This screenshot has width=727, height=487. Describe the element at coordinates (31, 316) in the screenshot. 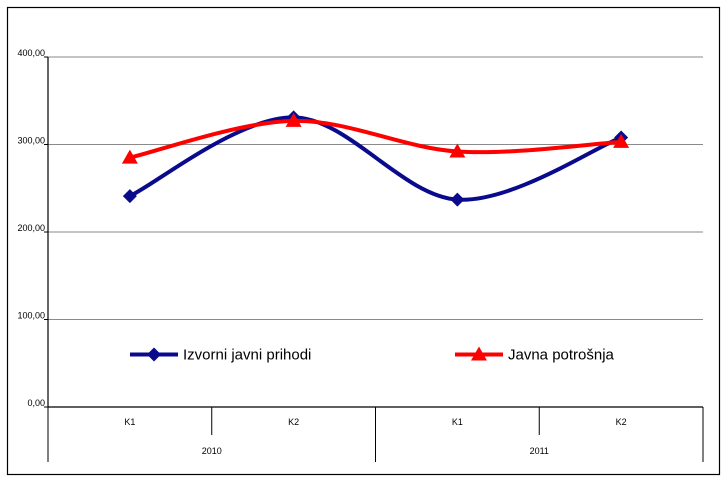

I see `y-tick-label: 100,00` at that location.